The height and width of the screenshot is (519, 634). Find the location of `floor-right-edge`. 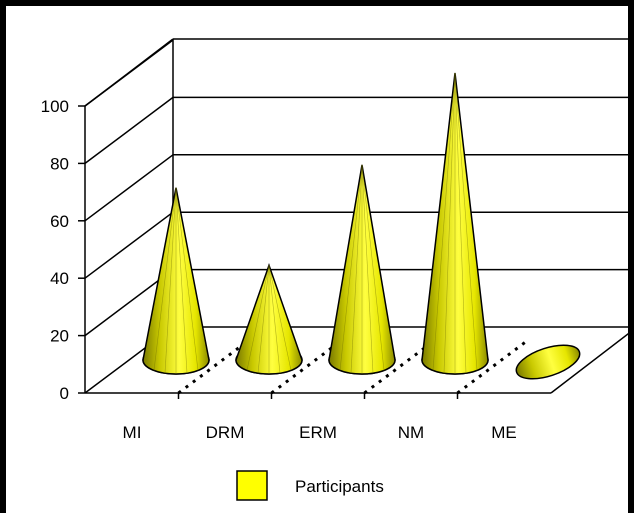

floor-right-edge is located at coordinates (592, 361).